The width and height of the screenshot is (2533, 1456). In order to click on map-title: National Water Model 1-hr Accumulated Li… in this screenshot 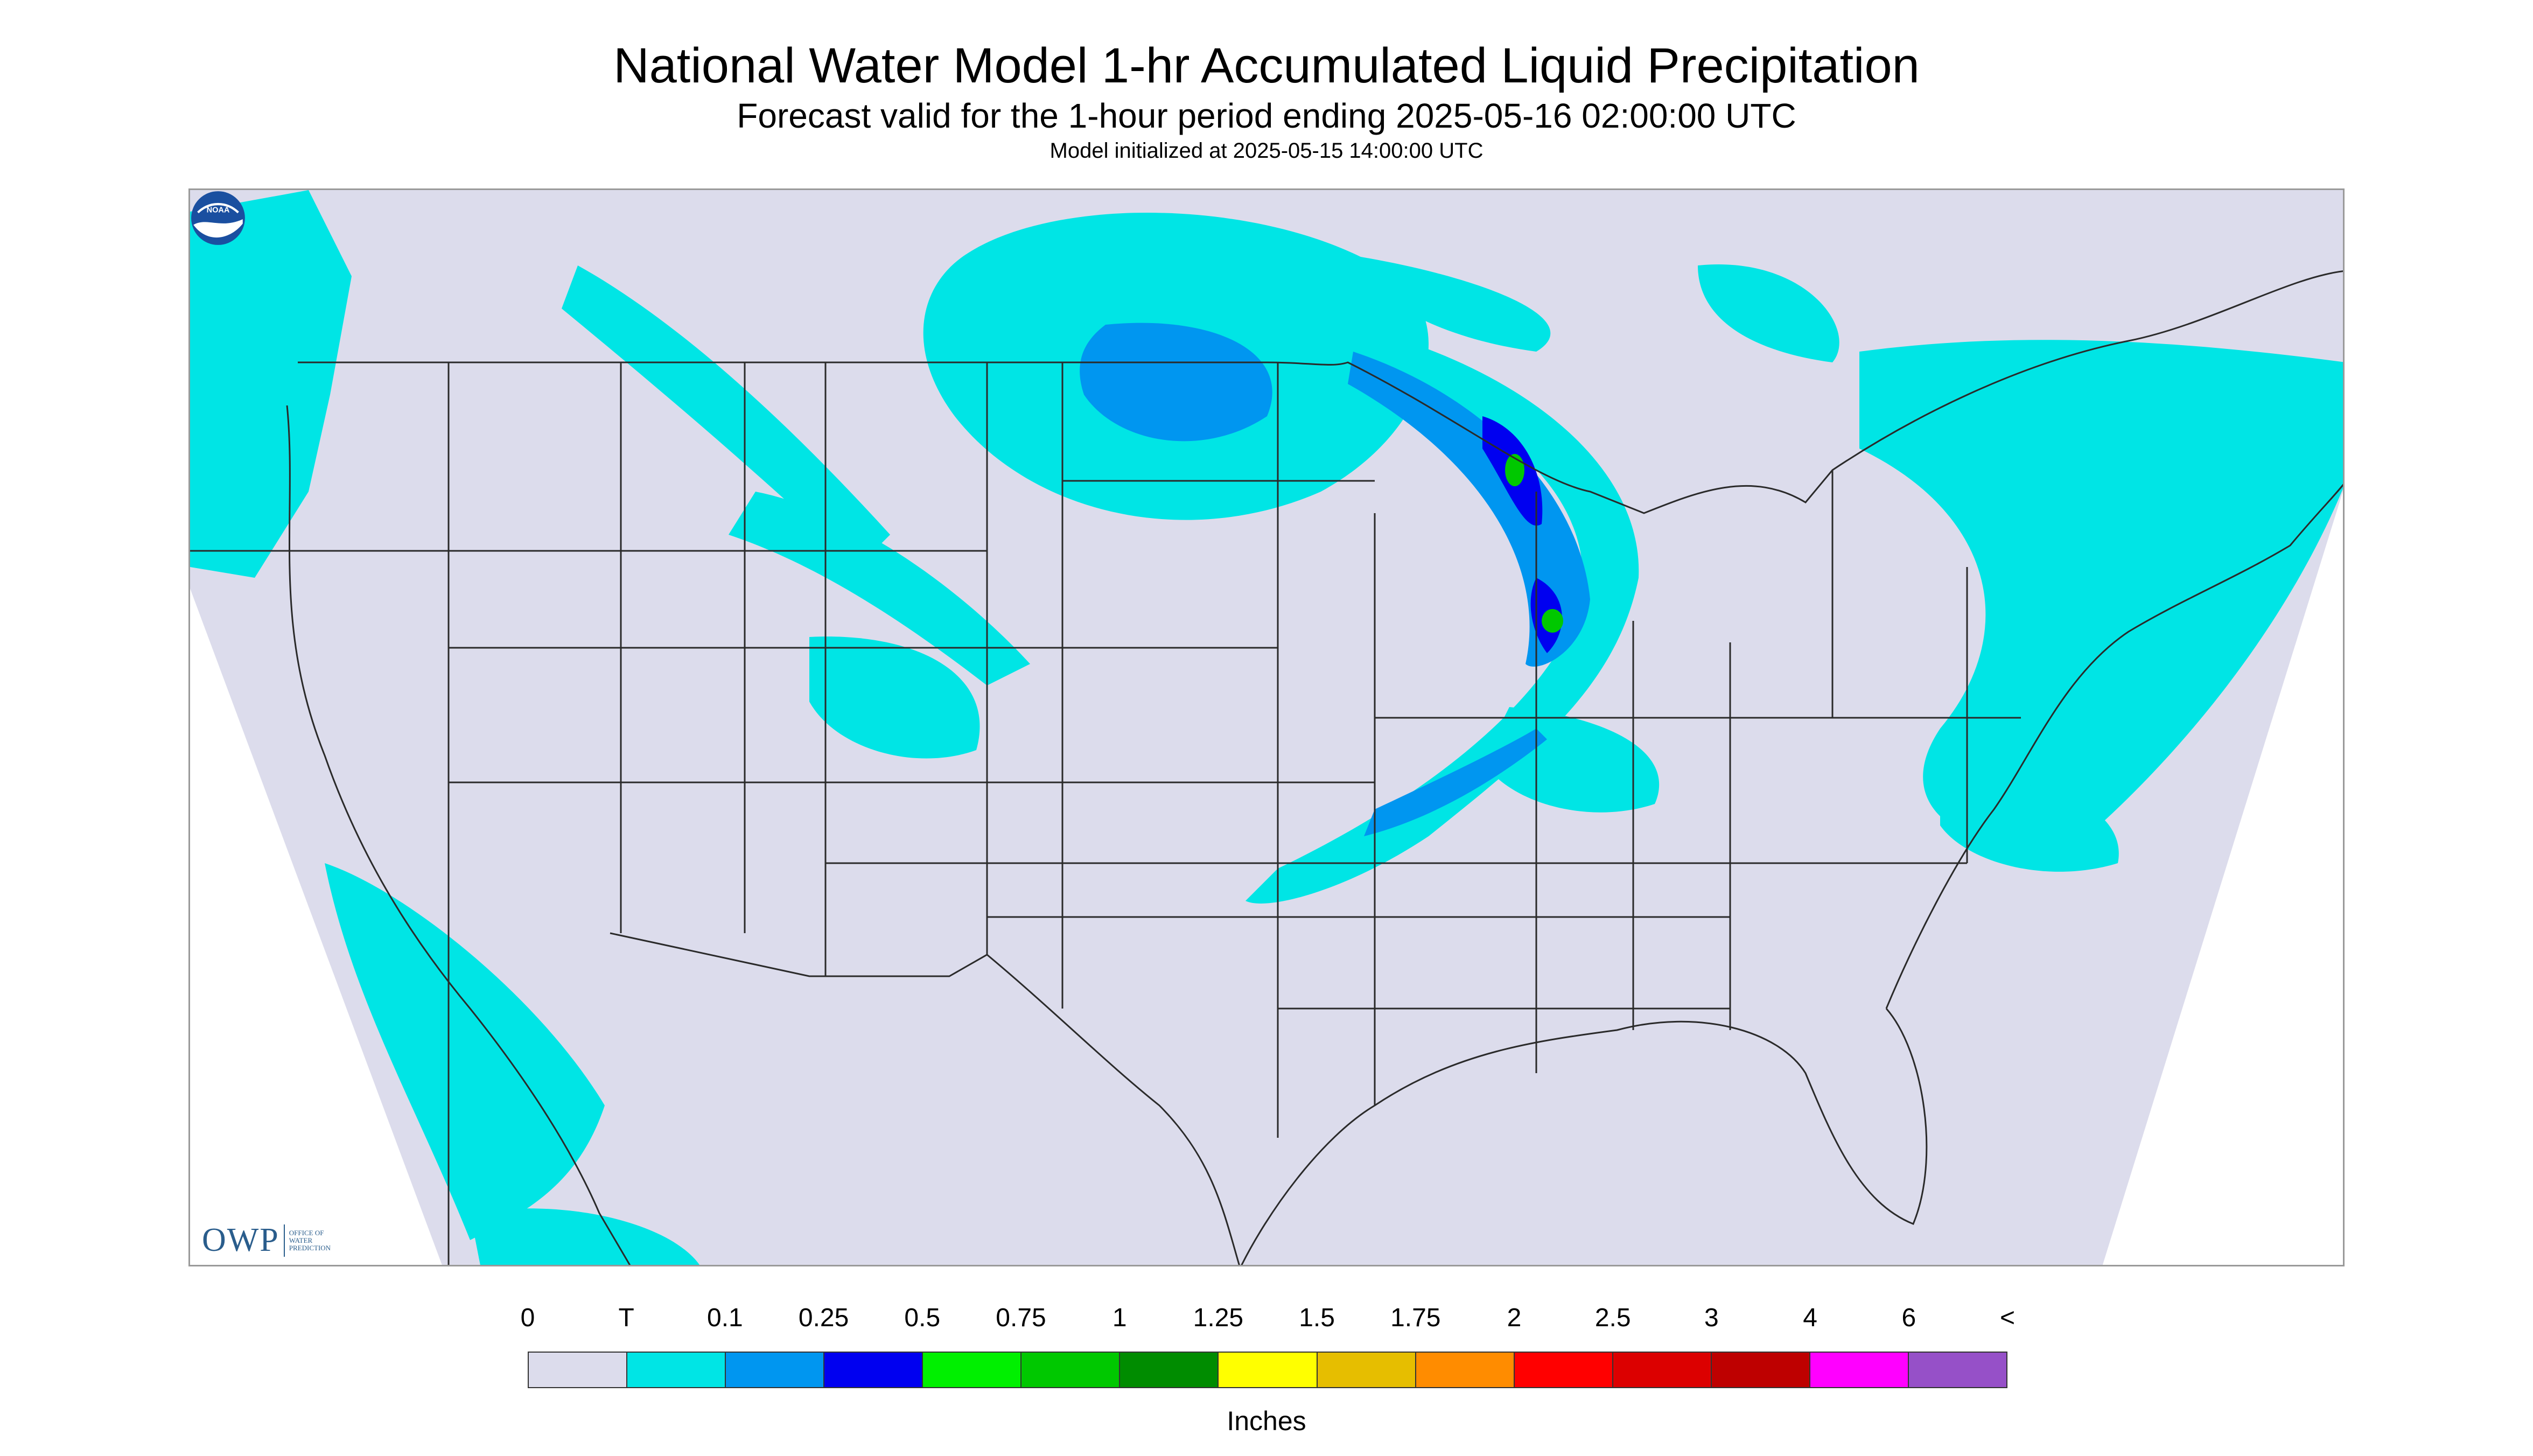, I will do `click(1266, 65)`.